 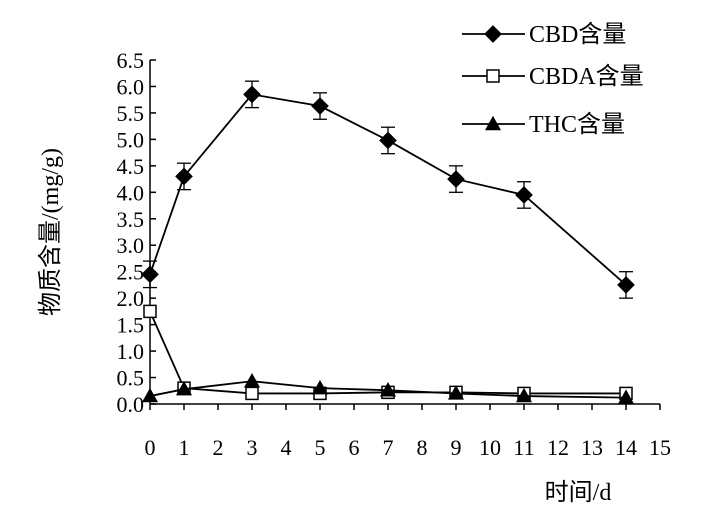 I want to click on x-tick-label: 7, so click(x=388, y=447).